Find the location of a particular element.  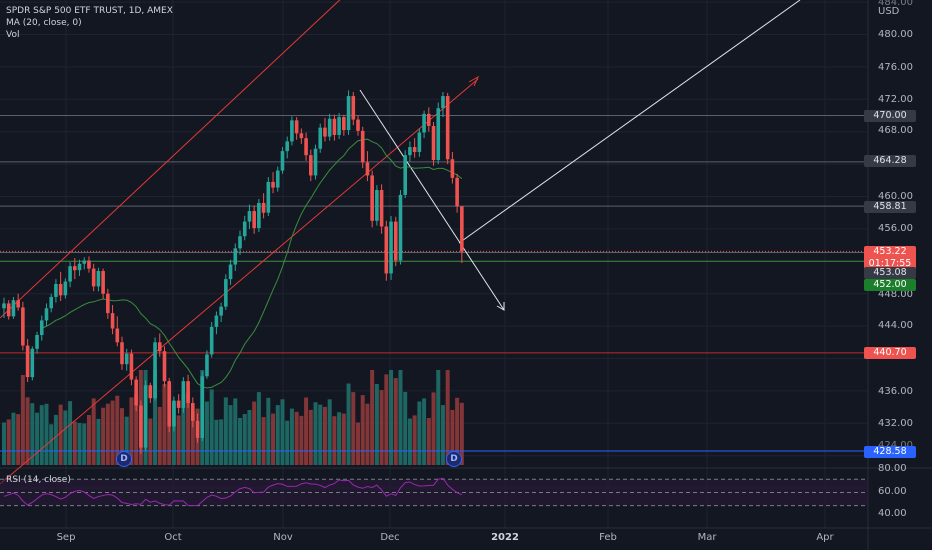

axis-tick: 468.00 is located at coordinates (895, 130).